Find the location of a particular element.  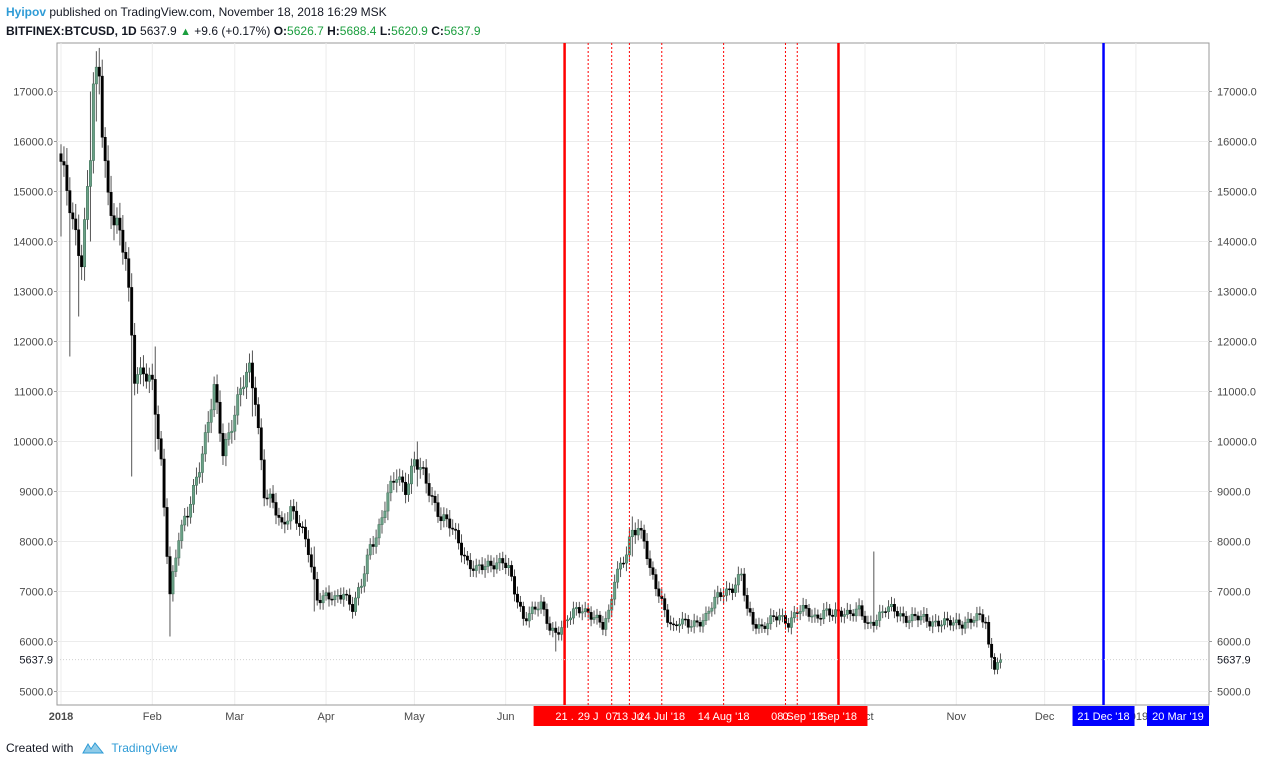

y-tick-label-left: 6000.0 is located at coordinates (36, 643).